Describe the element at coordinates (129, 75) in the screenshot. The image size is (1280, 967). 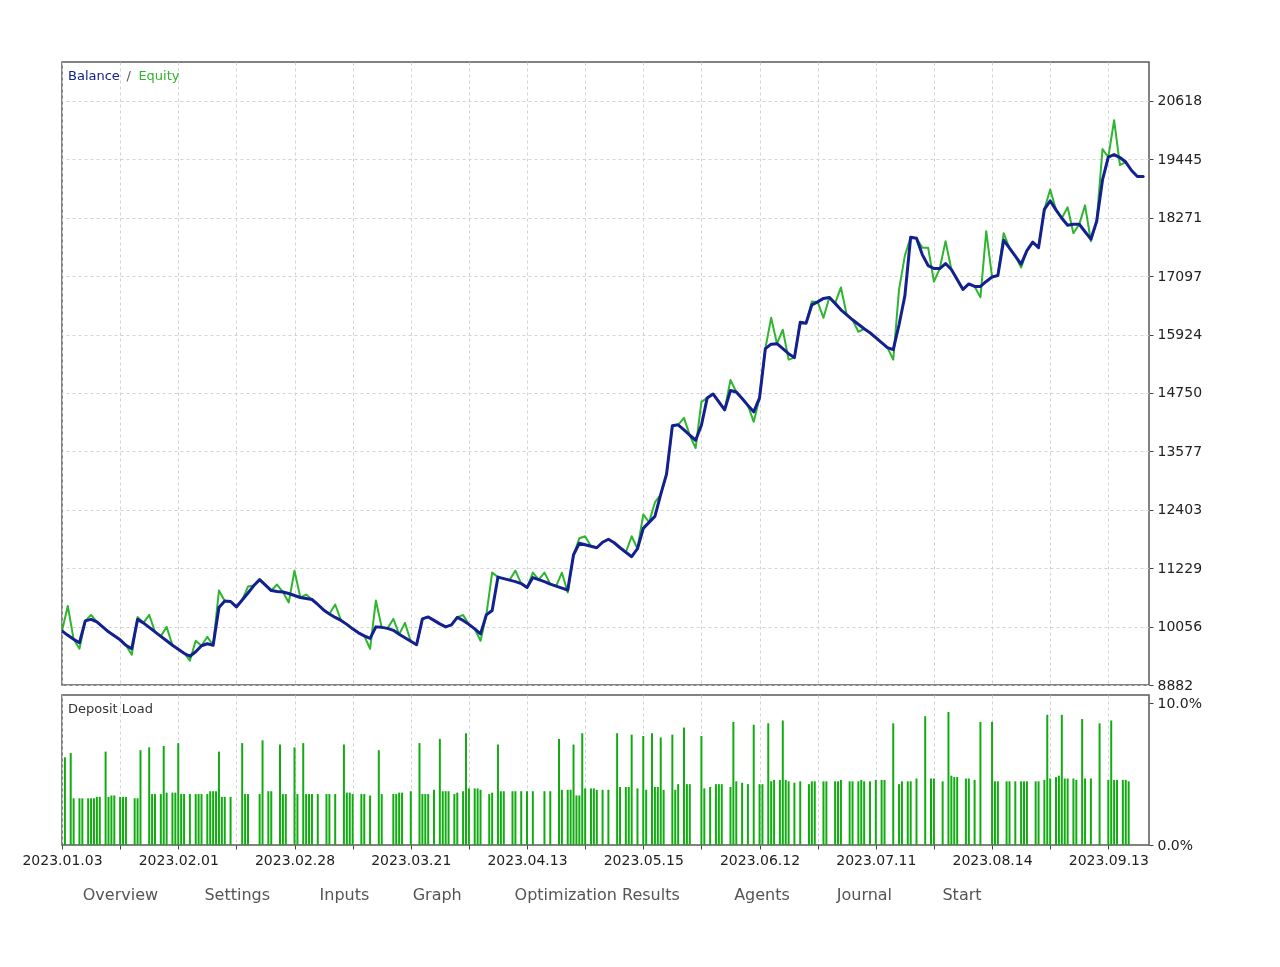
I see `annotation: /` at that location.